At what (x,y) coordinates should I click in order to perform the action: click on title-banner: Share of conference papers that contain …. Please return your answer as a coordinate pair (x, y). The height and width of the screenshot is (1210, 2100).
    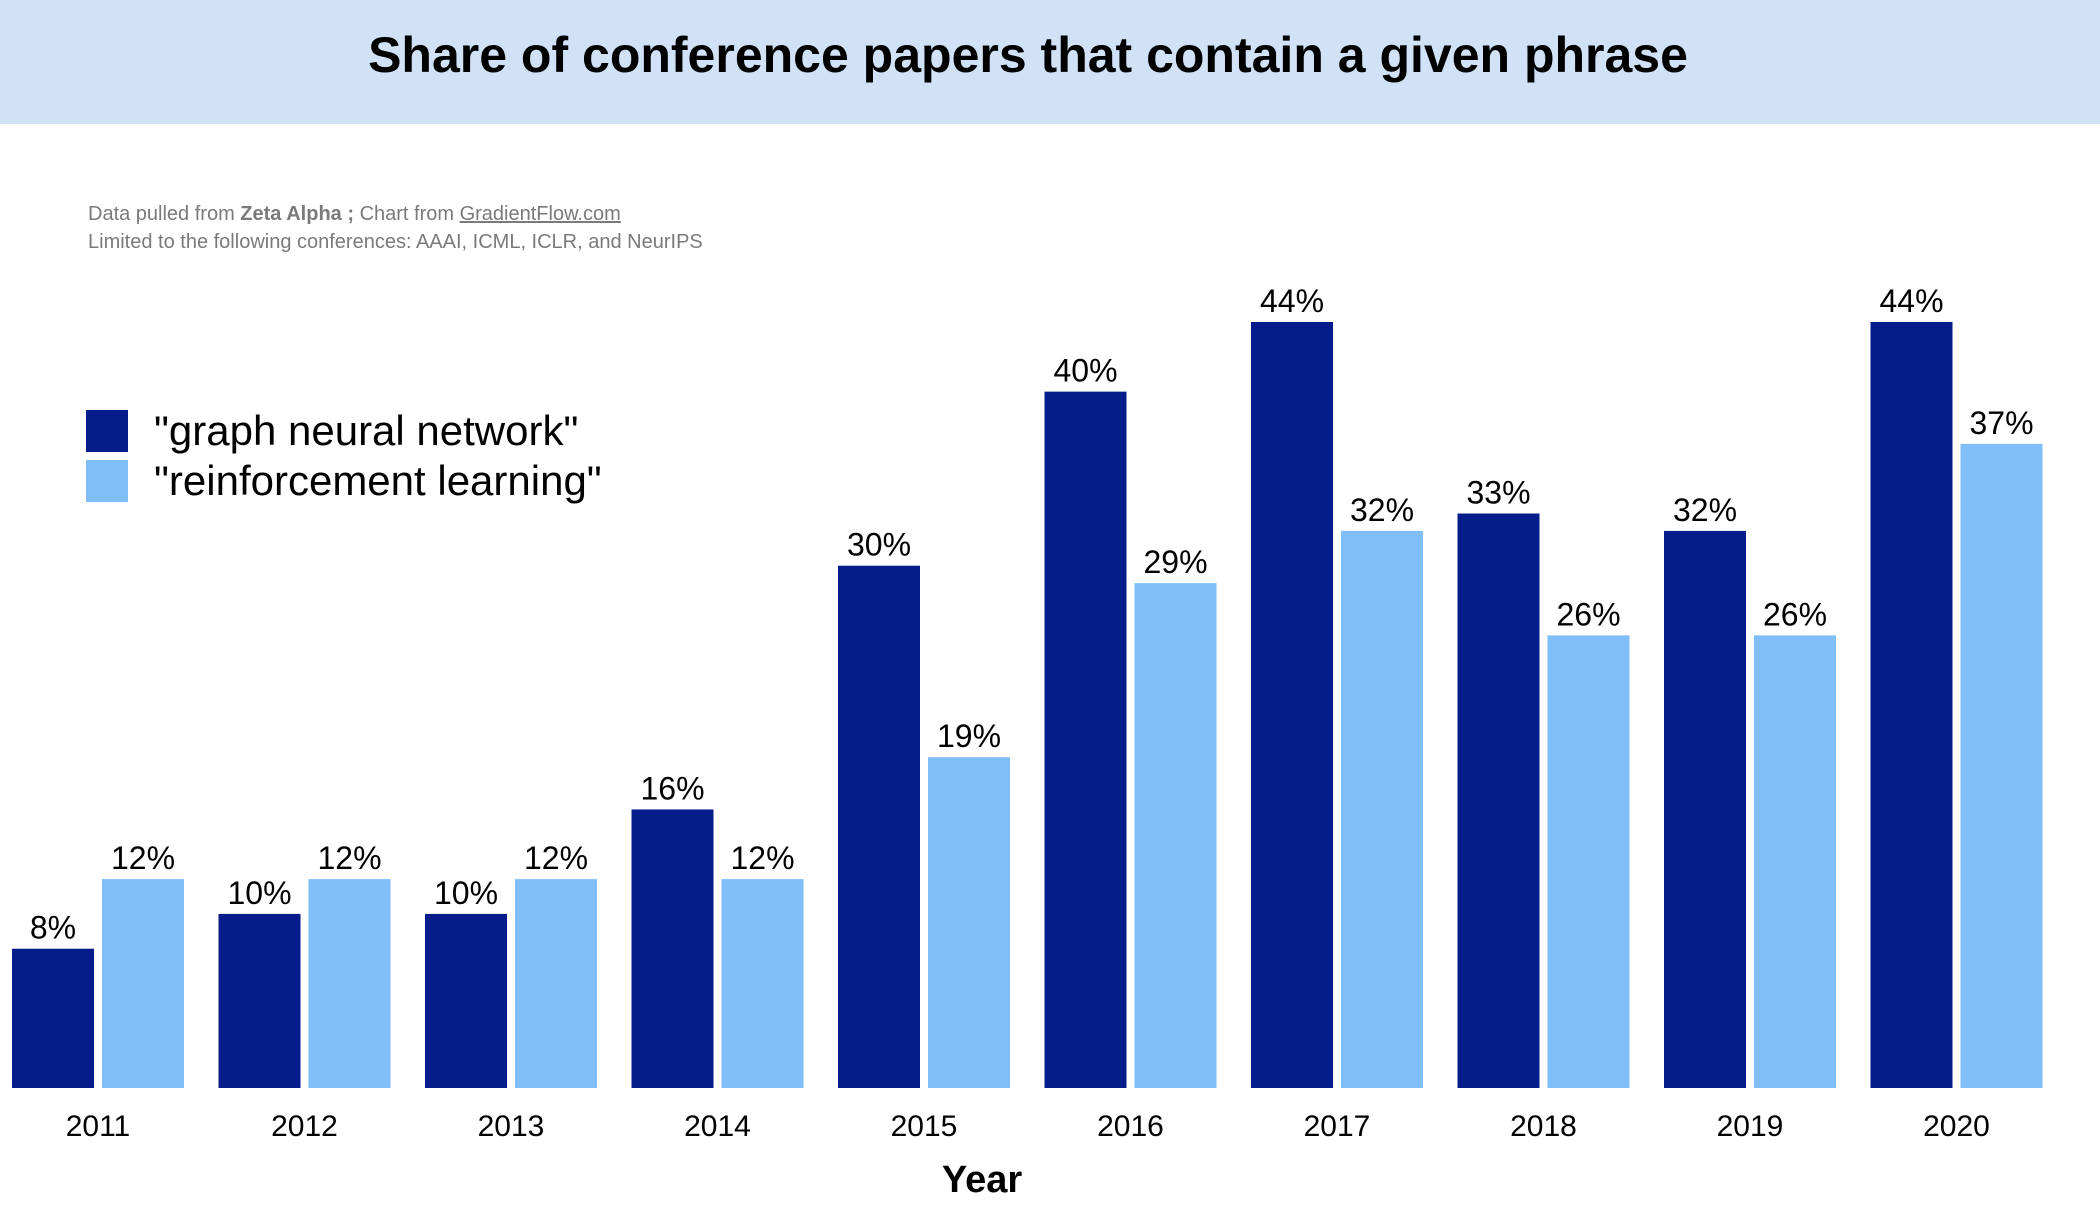
    Looking at the image, I should click on (1050, 62).